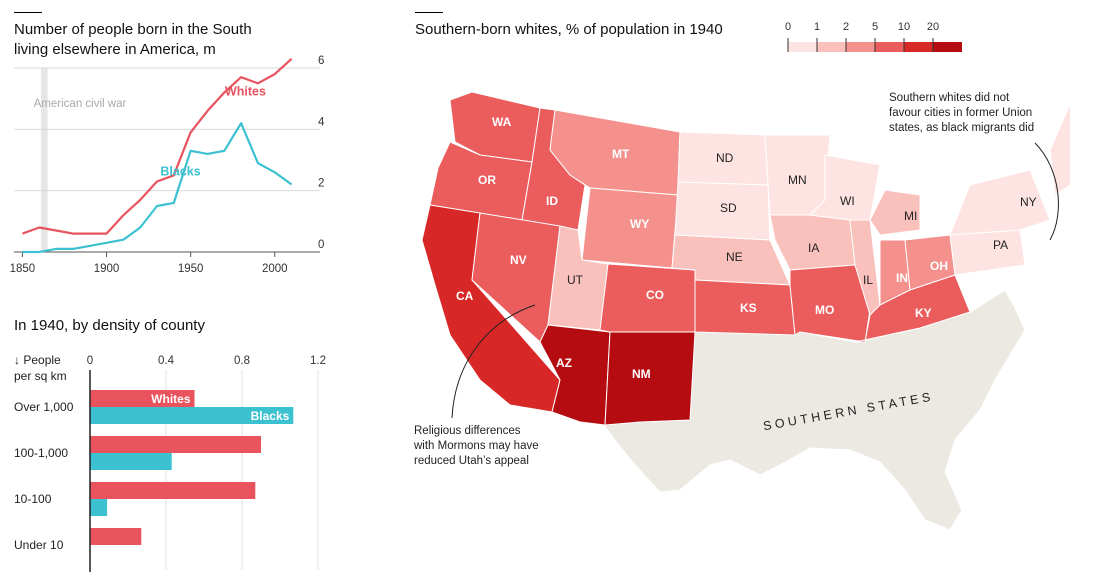  What do you see at coordinates (40, 376) in the screenshot?
I see `bar-axis-label-line2: per sq km` at bounding box center [40, 376].